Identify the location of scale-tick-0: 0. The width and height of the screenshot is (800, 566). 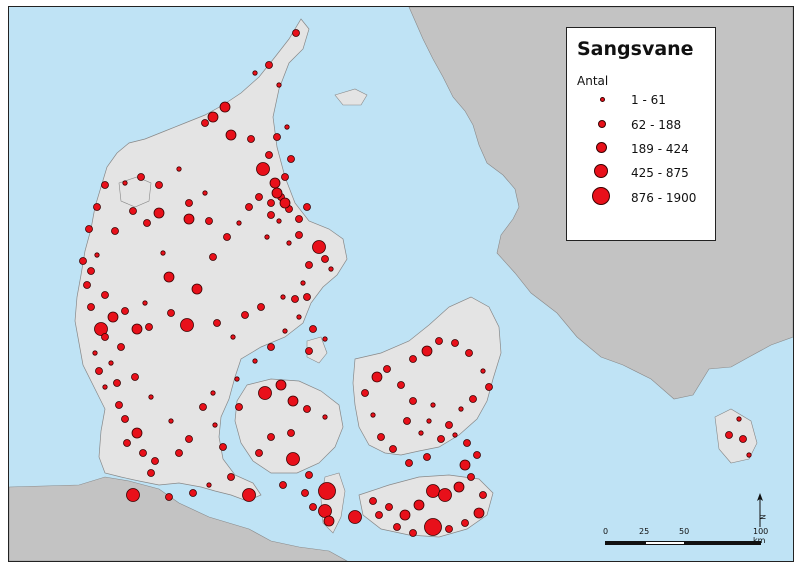
(606, 531).